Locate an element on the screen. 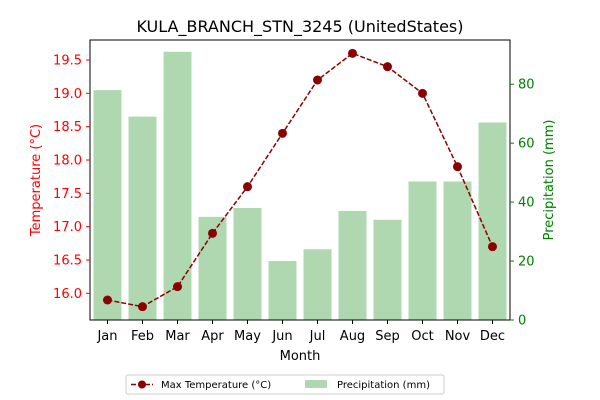  x-tick-label: Mar is located at coordinates (177, 336).